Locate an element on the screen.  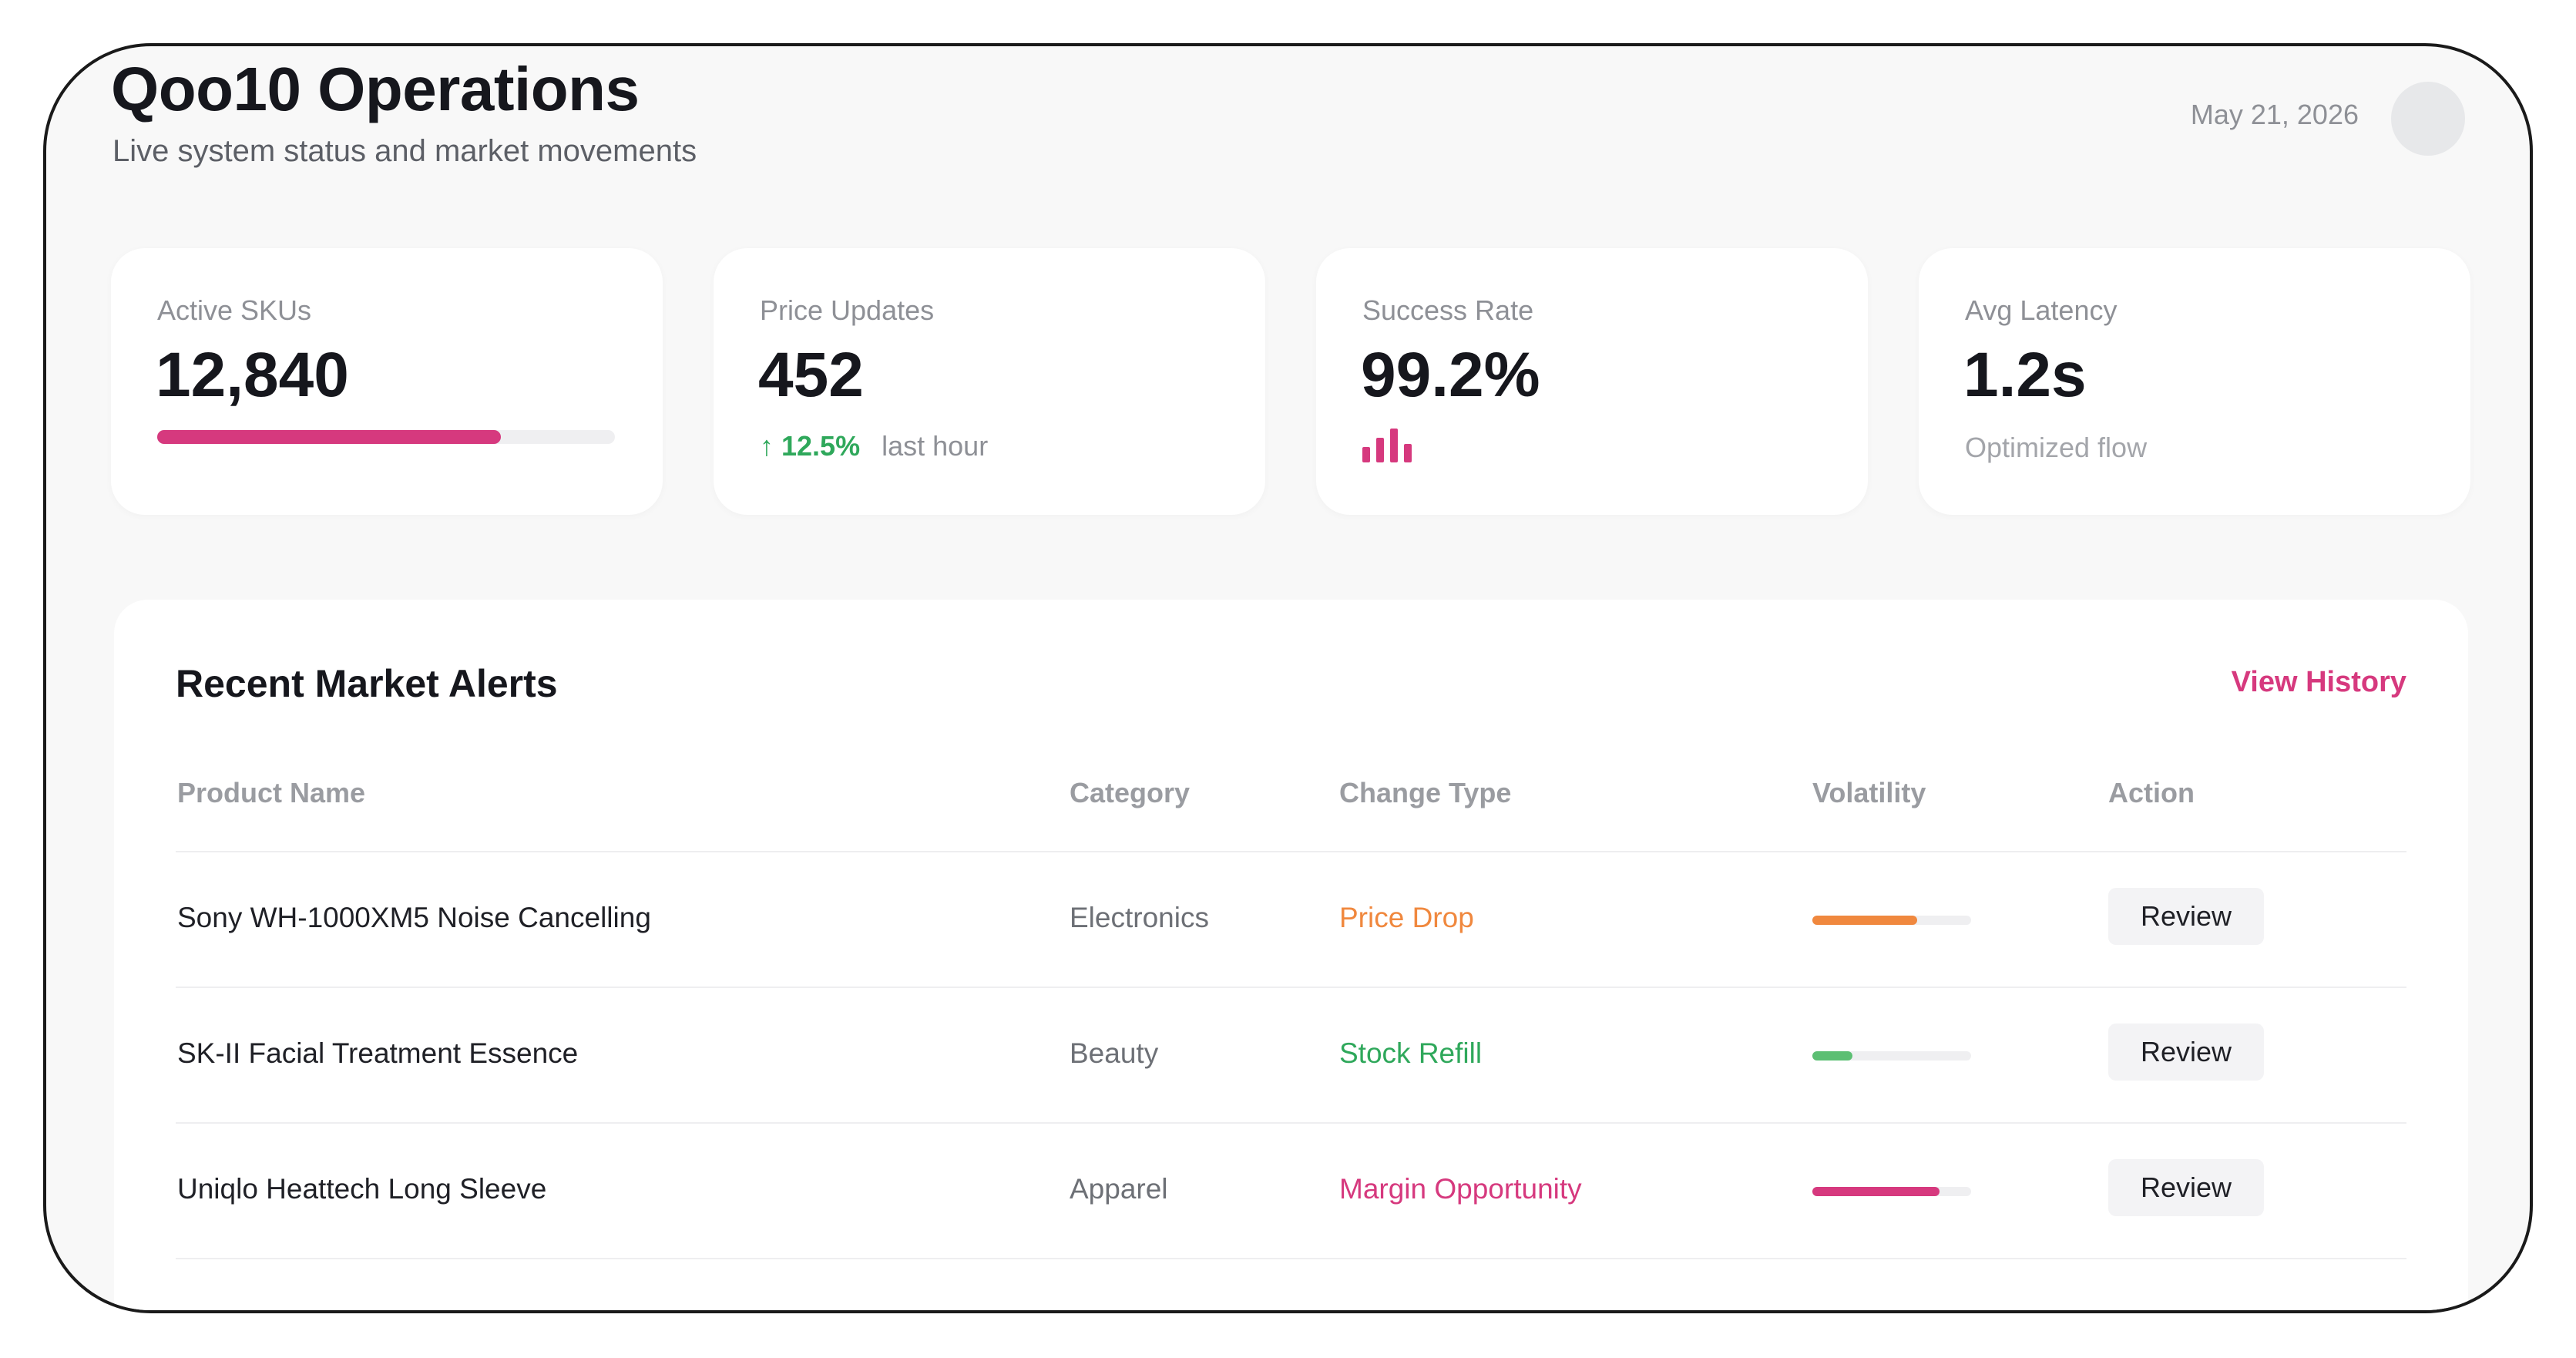
page-title: Qoo10 Operations is located at coordinates (375, 89).